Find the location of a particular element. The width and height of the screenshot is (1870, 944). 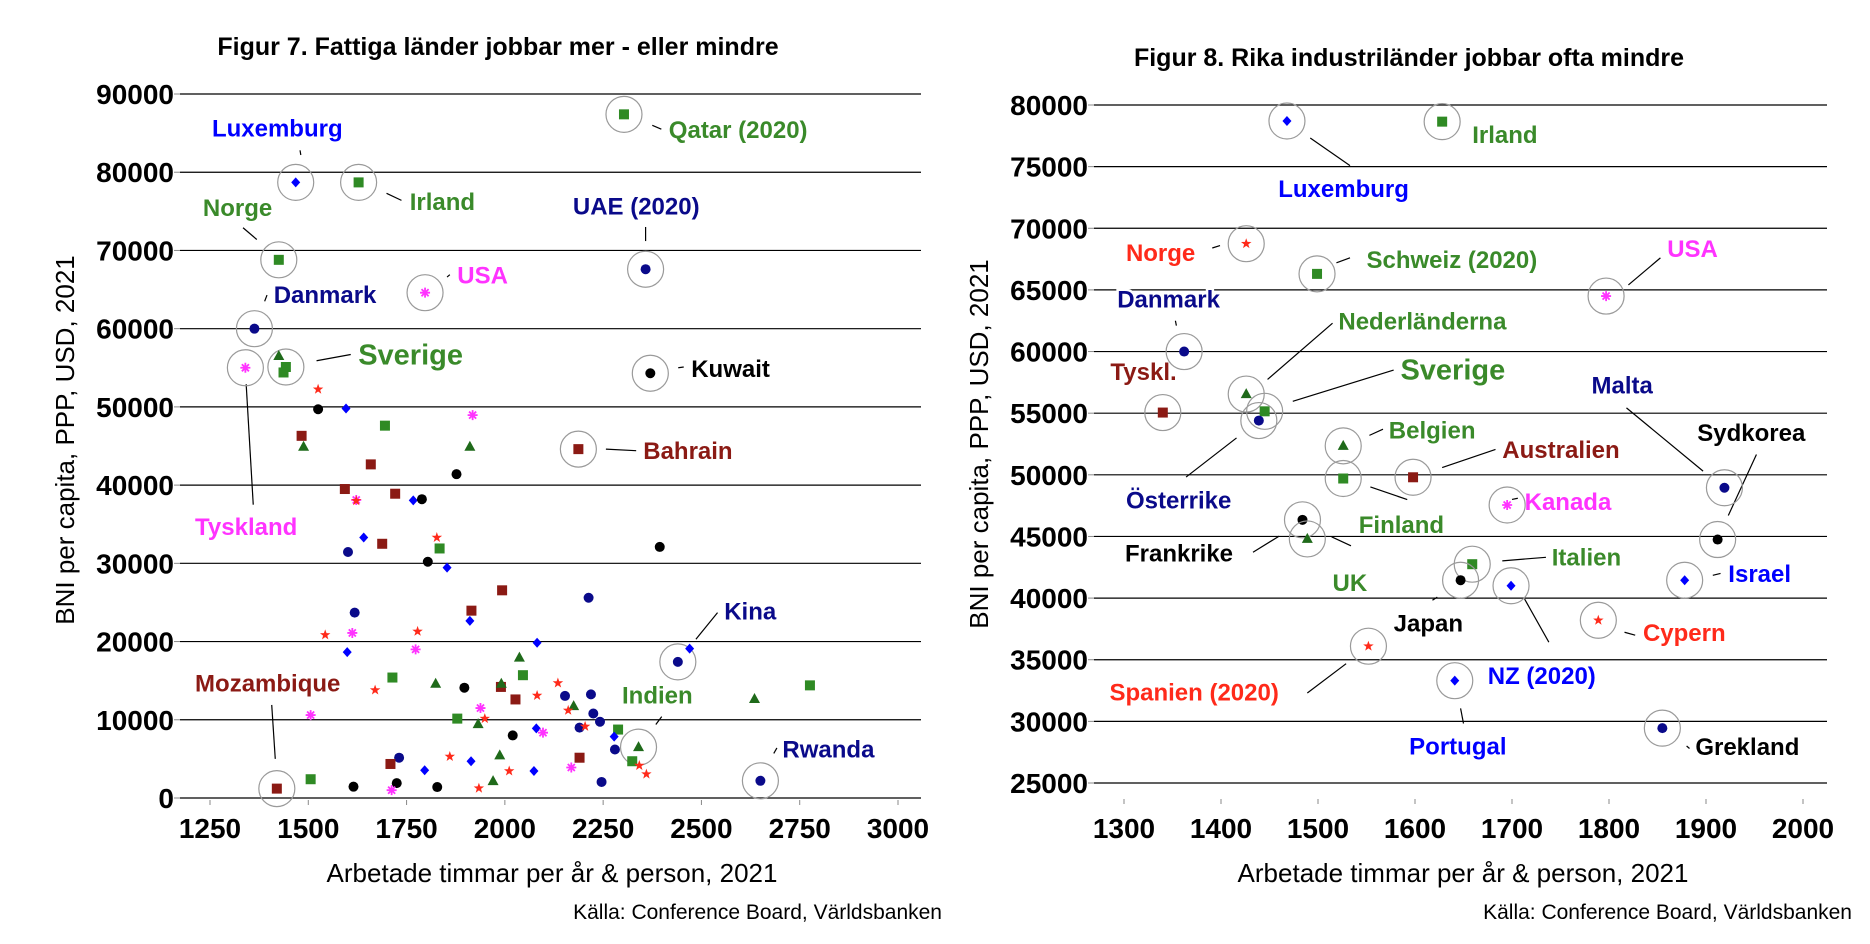

y-tick-label: 55000 is located at coordinates (1049, 413).